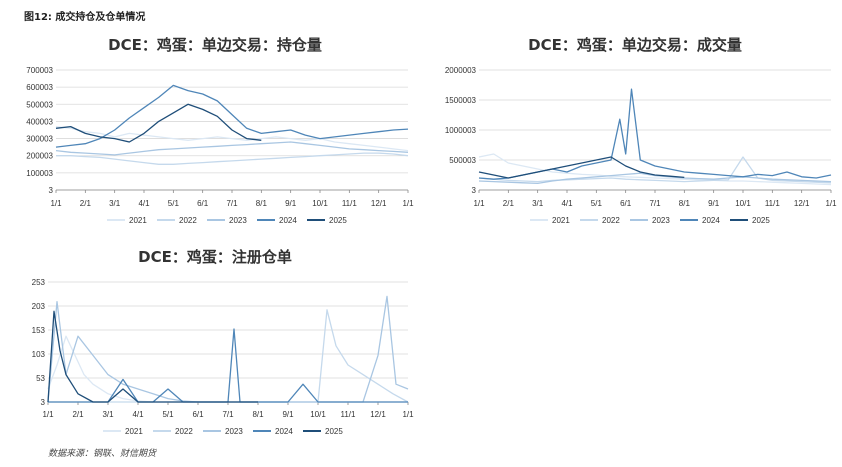 The width and height of the screenshot is (842, 467). Describe the element at coordinates (215, 257) in the screenshot. I see `chart-title: DCE：鸡蛋：注册仓单` at that location.